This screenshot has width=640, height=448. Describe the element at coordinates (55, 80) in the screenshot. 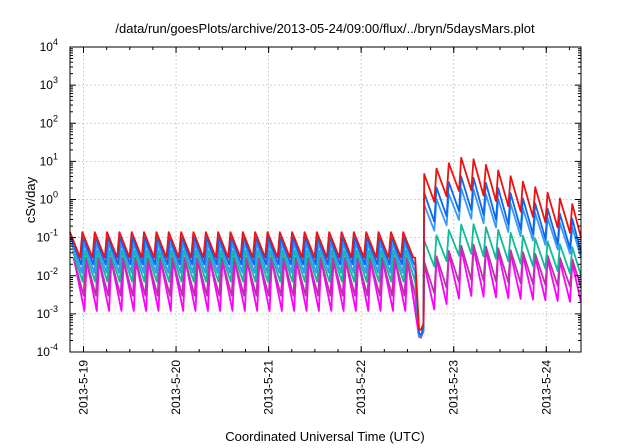

I see `y-tick-exponent: 3` at that location.